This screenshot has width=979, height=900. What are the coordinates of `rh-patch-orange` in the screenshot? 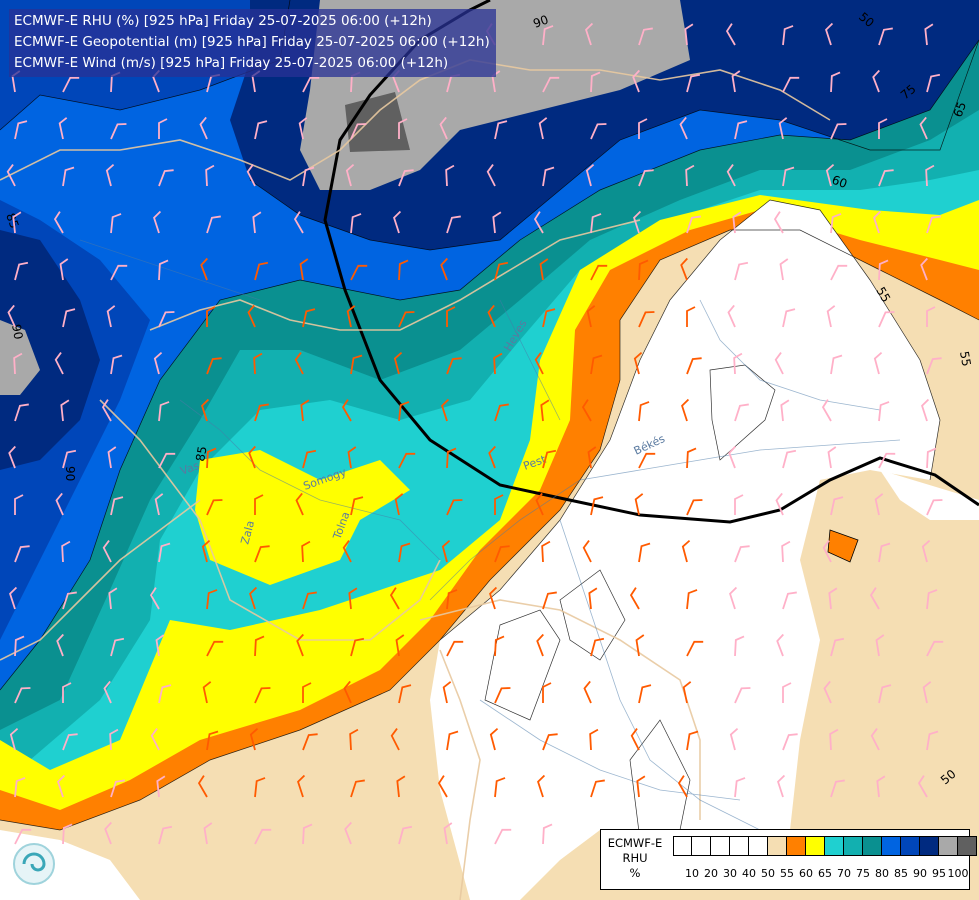 It's located at (843, 546).